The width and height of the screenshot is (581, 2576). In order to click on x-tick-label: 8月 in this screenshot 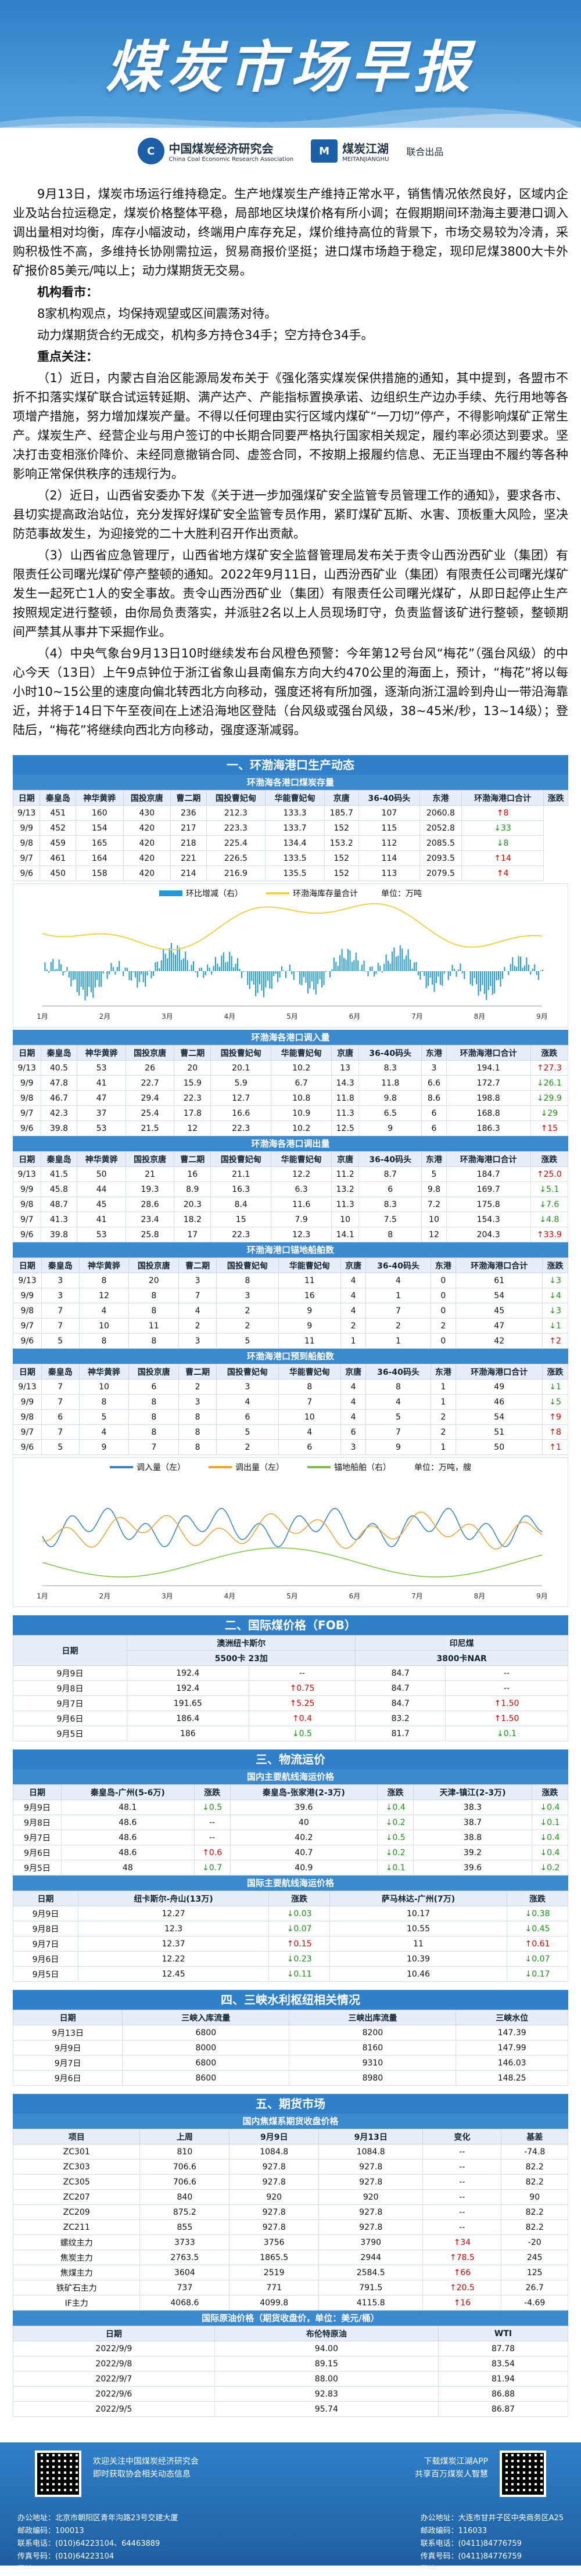, I will do `click(480, 1016)`.